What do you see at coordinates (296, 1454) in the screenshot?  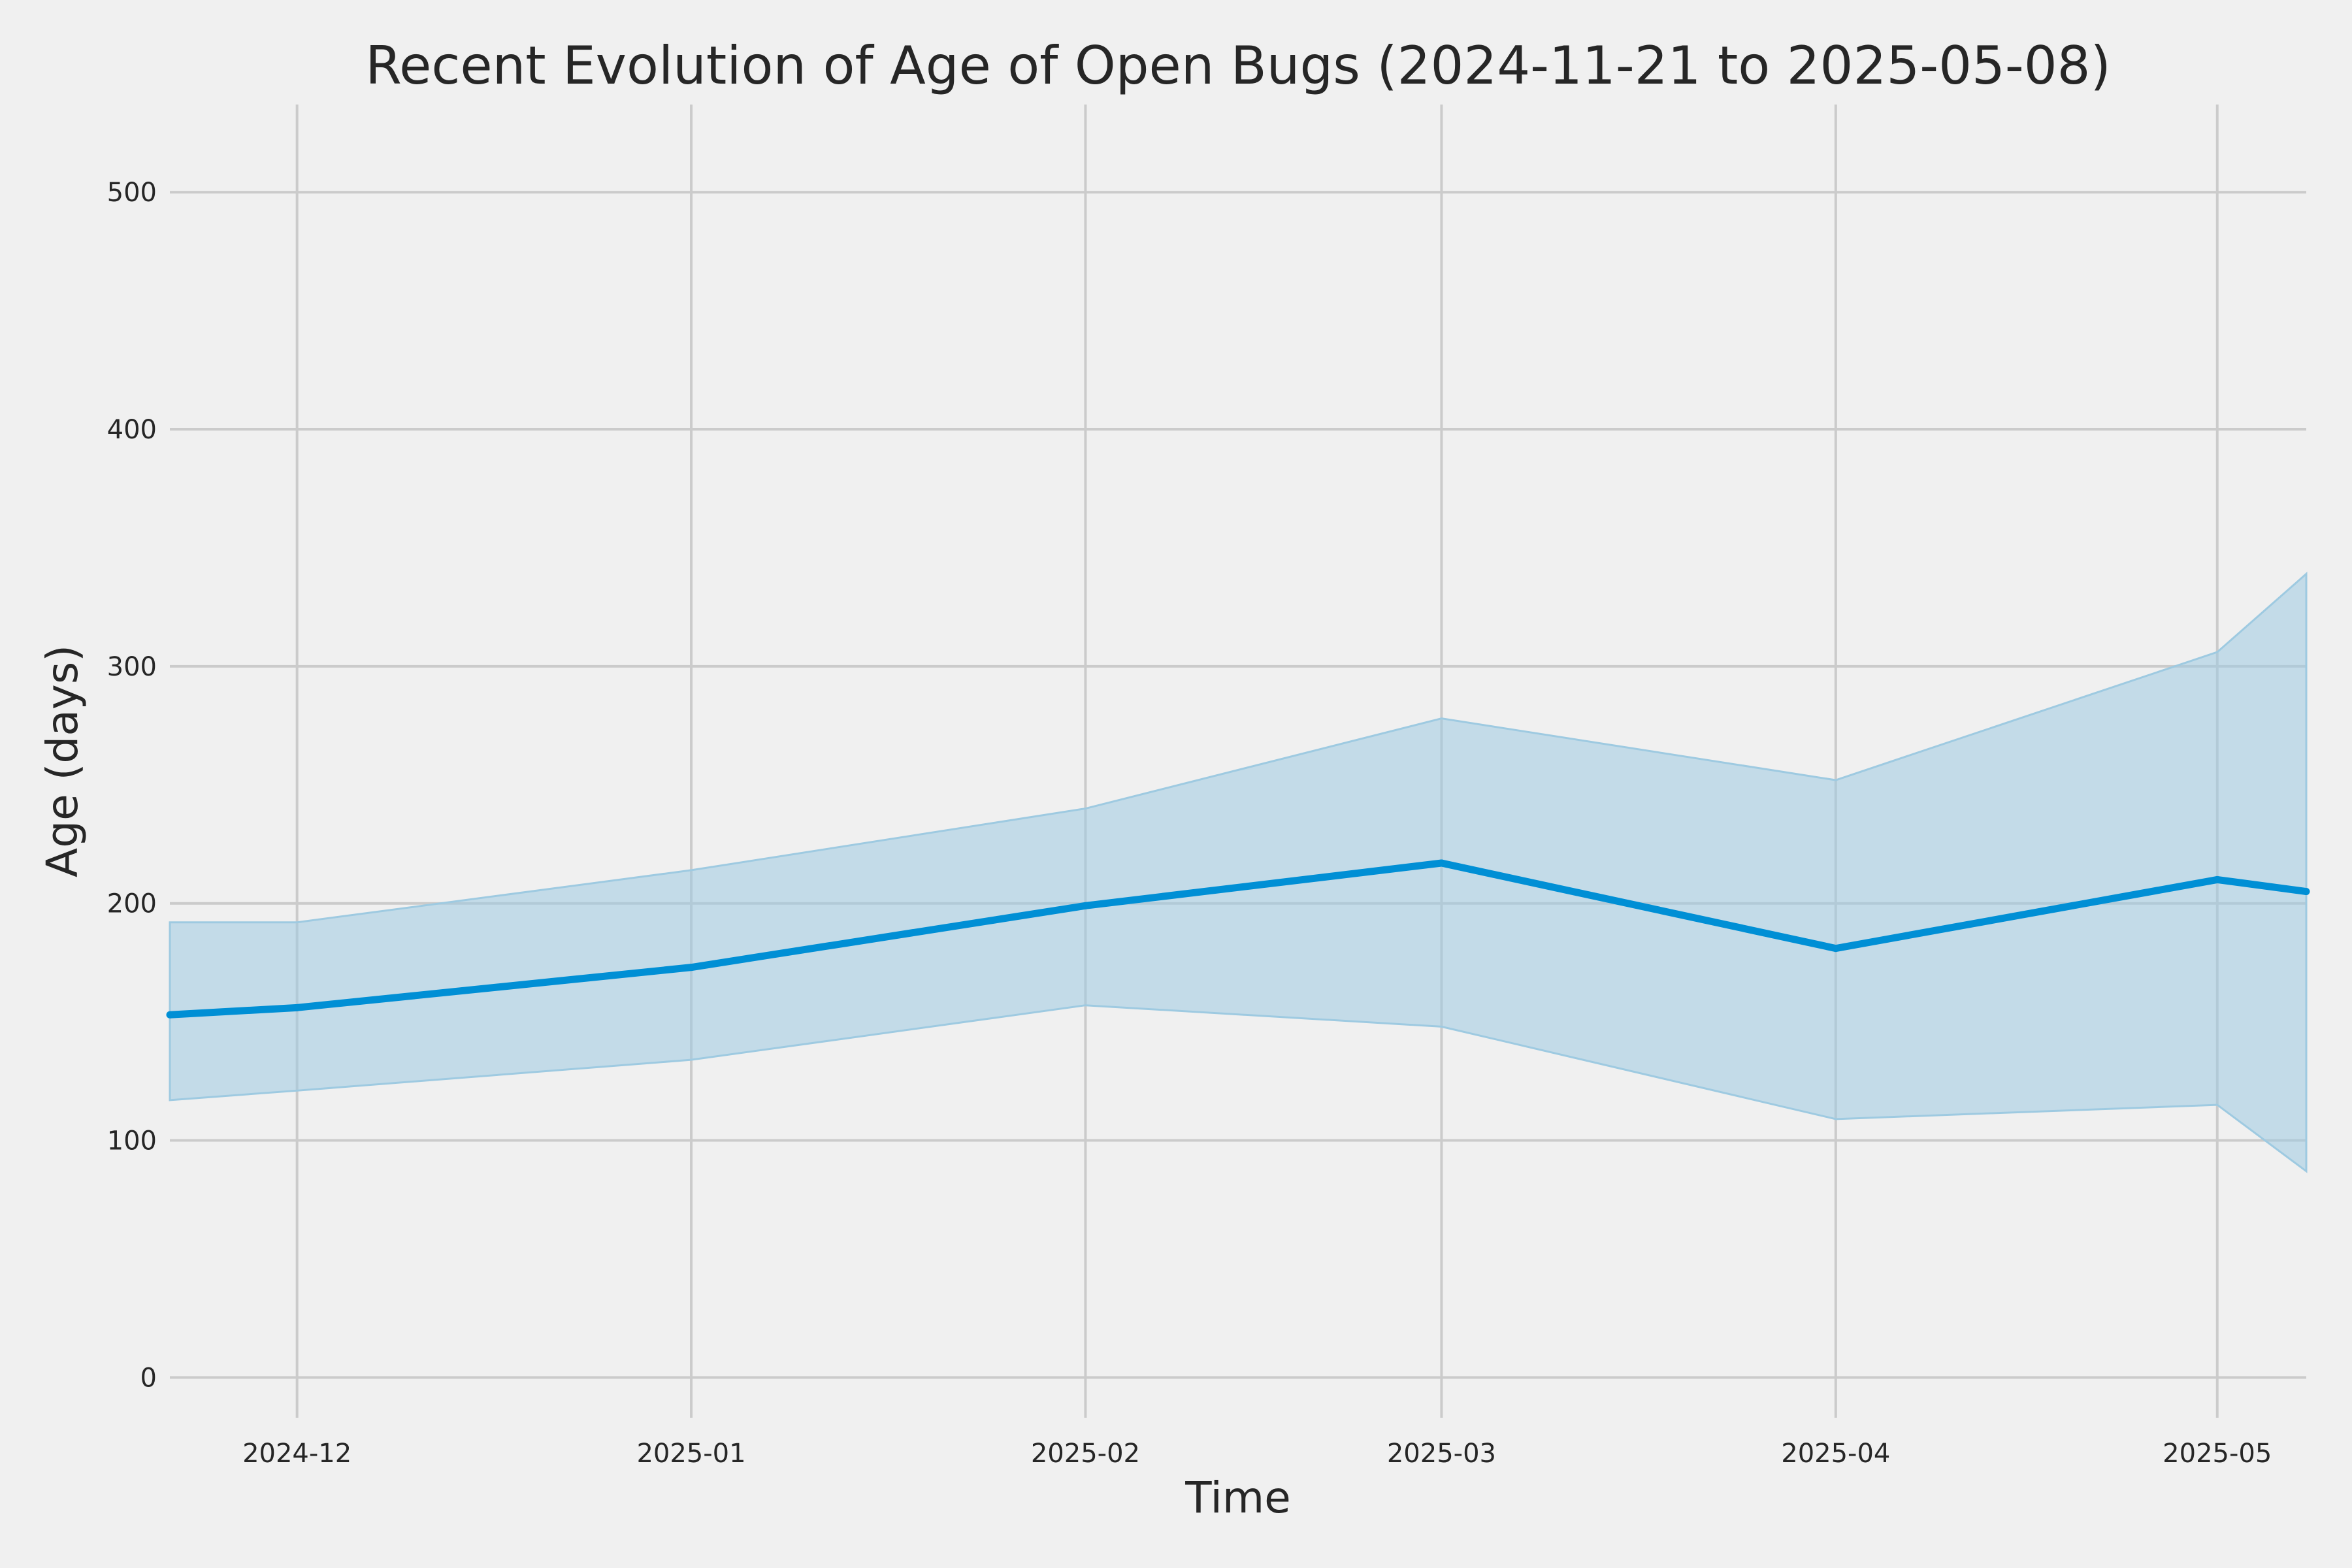 I see `x-tick-label: 2024-12` at bounding box center [296, 1454].